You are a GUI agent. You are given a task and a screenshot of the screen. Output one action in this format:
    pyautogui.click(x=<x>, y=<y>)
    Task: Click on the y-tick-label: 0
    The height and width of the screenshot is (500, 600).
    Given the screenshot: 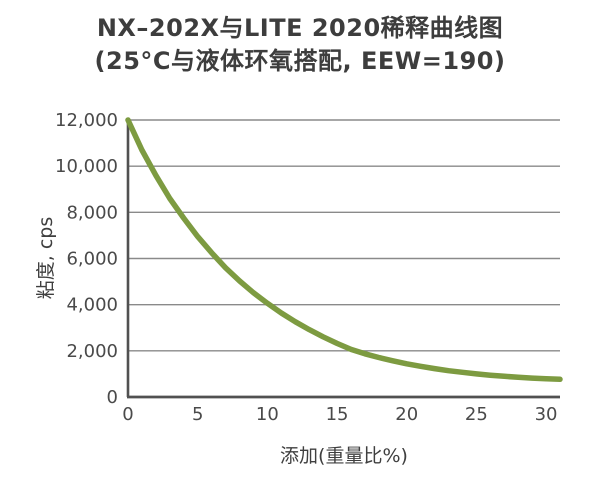 What is the action you would take?
    pyautogui.click(x=112, y=397)
    